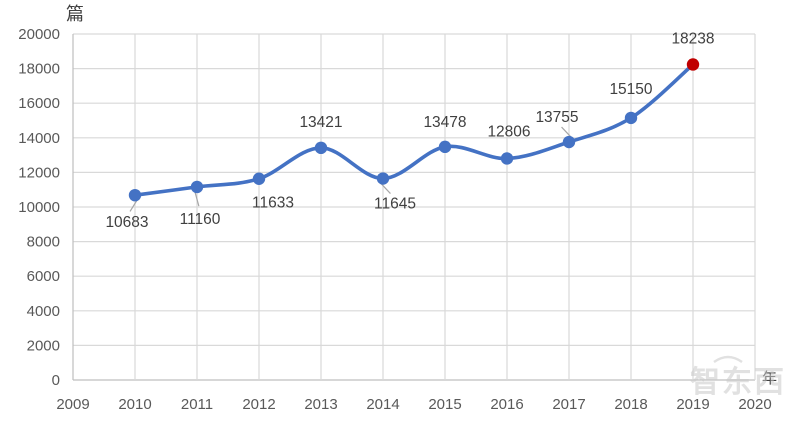 This screenshot has width=800, height=422. I want to click on y-tick-label: 16000, so click(39, 103).